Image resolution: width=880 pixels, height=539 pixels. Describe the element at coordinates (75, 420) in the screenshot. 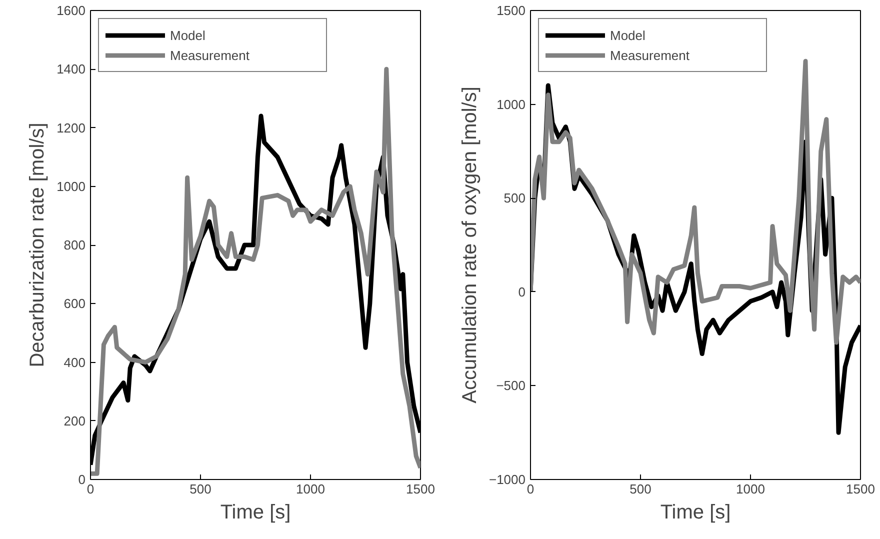

I see `y-tick-label: 200` at that location.